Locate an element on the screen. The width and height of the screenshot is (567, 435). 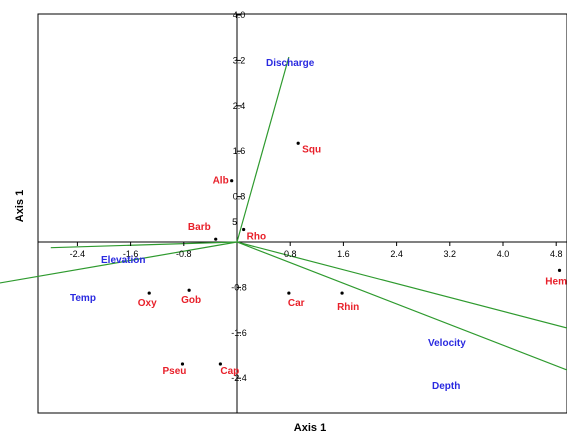
species-label: Hemi is located at coordinates (556, 281).